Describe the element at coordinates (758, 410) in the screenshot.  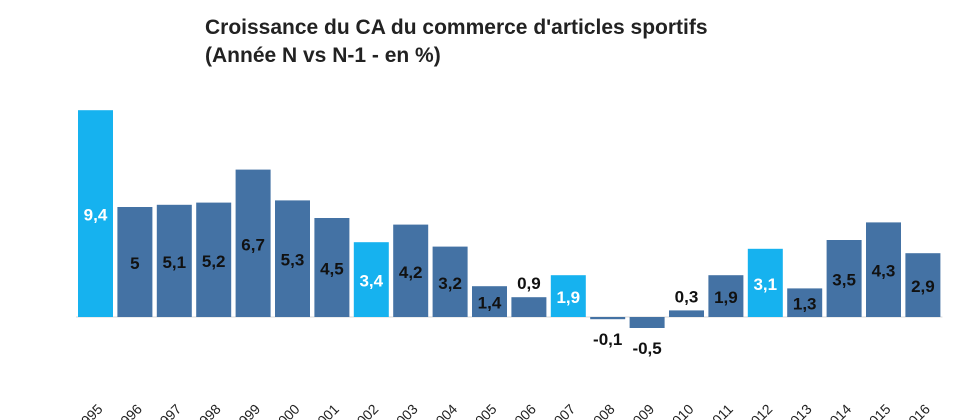
I see `x-tick-label-2012: 2012` at that location.